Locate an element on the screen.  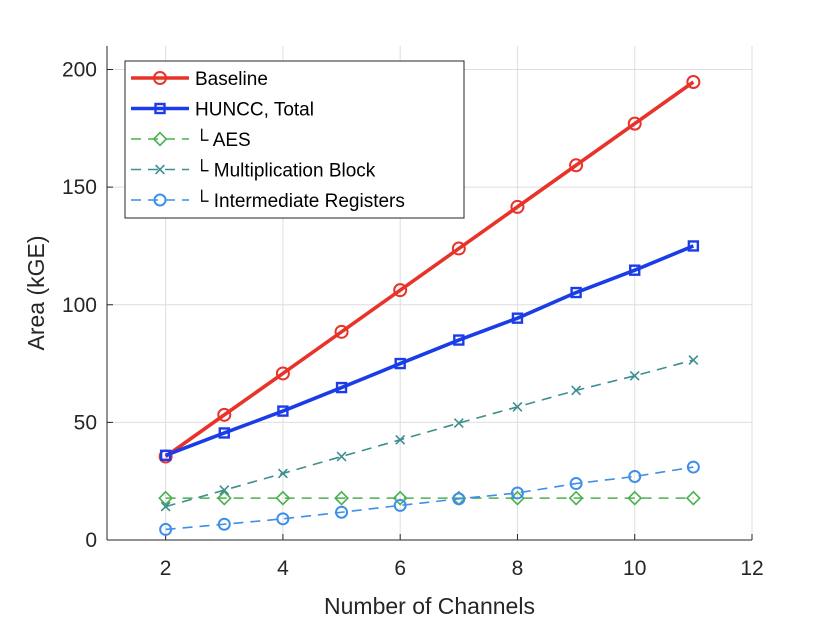
x-tick-label: 6 is located at coordinates (400, 568).